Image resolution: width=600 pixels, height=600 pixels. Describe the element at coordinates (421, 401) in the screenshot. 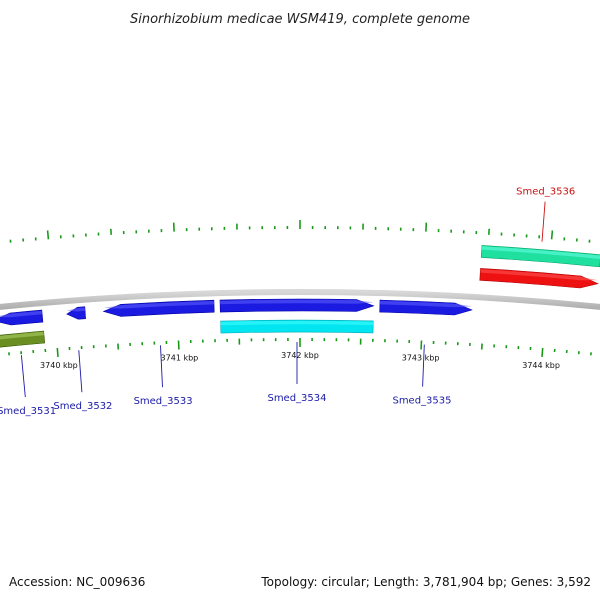

I see `gene-label: Smed_3535` at that location.